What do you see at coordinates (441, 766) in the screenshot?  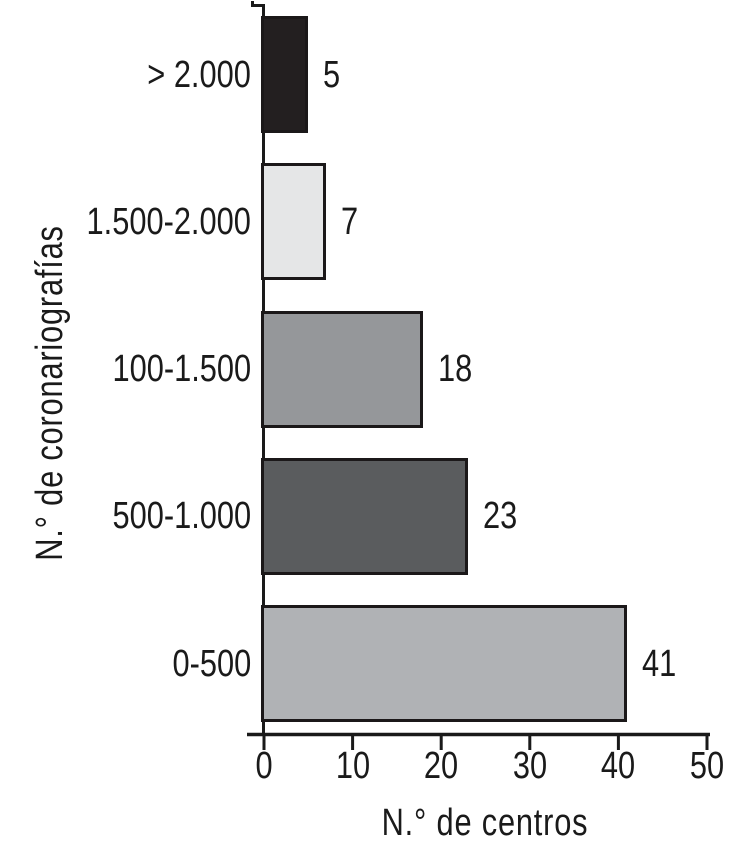 I see `x-tick-label: 20` at bounding box center [441, 766].